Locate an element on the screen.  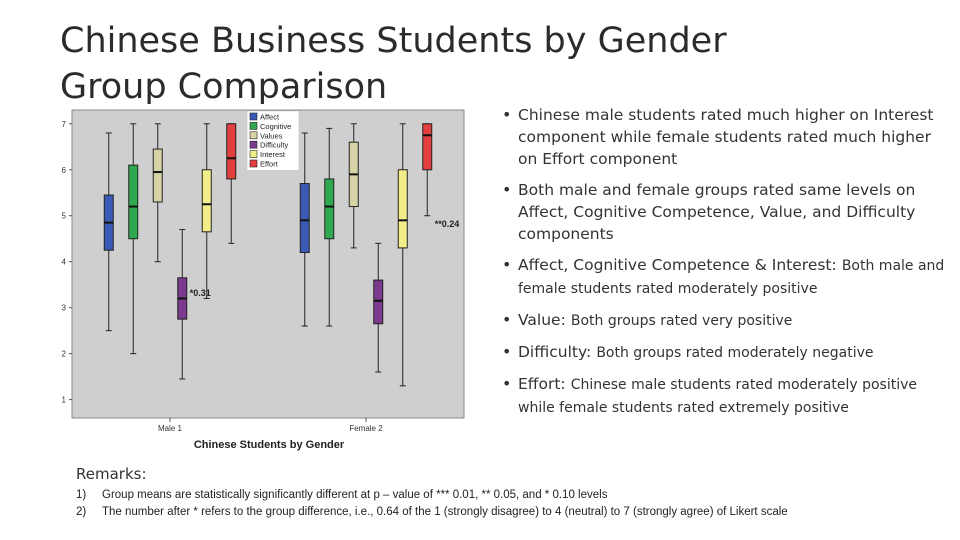
y-tick-label-7: 7 is located at coordinates (64, 124).